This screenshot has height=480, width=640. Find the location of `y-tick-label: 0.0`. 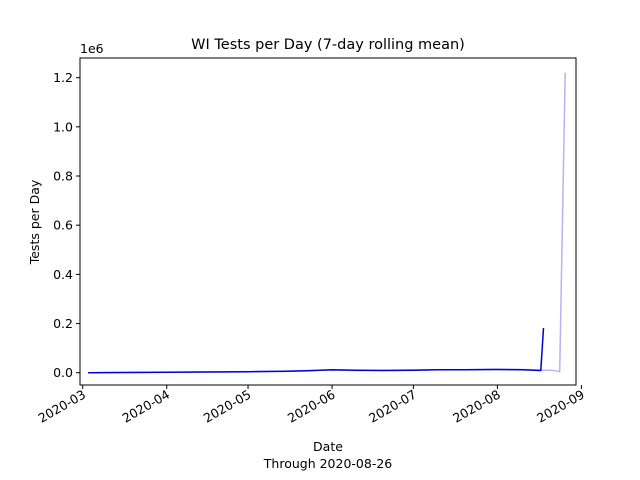

y-tick-label: 0.0 is located at coordinates (63, 372).